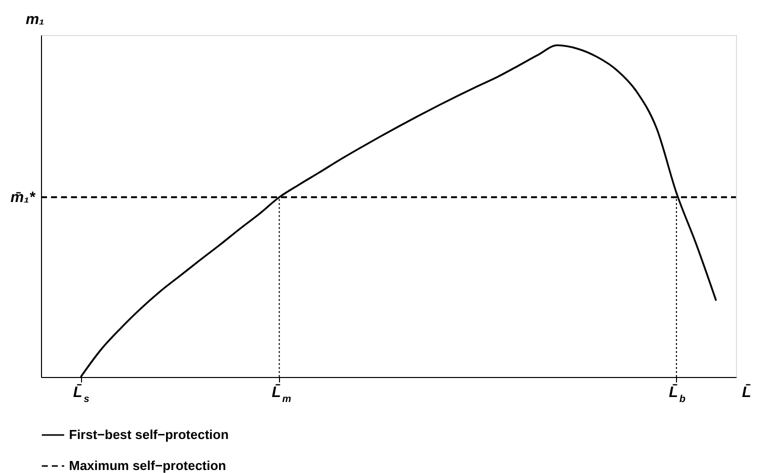  What do you see at coordinates (35, 19) in the screenshot?
I see `y-axis-title: m₁` at bounding box center [35, 19].